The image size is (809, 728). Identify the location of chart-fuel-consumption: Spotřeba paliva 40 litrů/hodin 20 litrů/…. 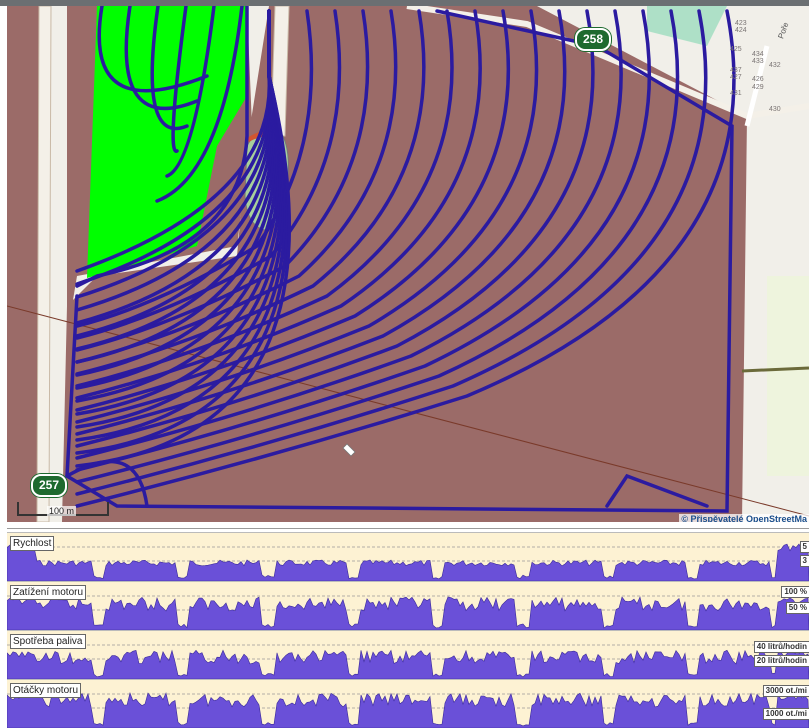
(408, 654).